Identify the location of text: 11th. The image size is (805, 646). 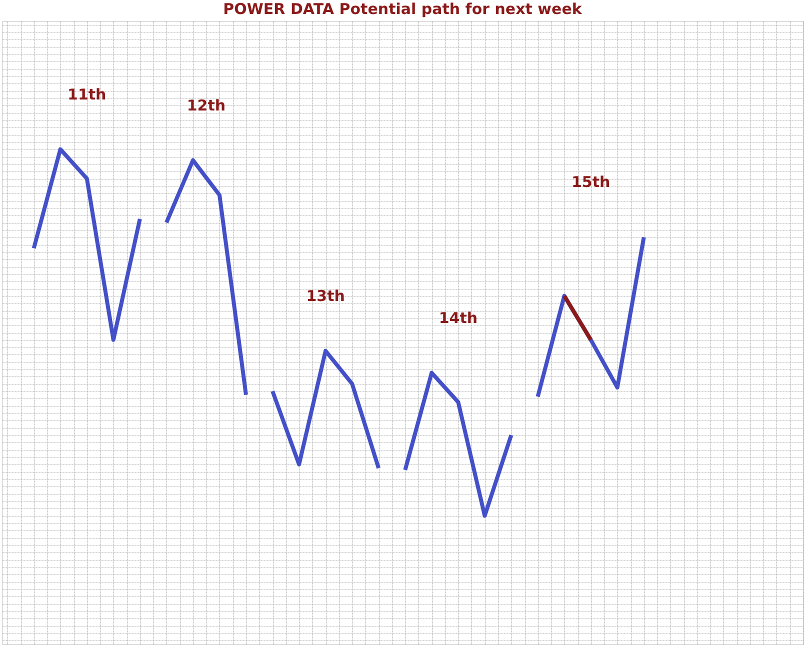
(87, 94).